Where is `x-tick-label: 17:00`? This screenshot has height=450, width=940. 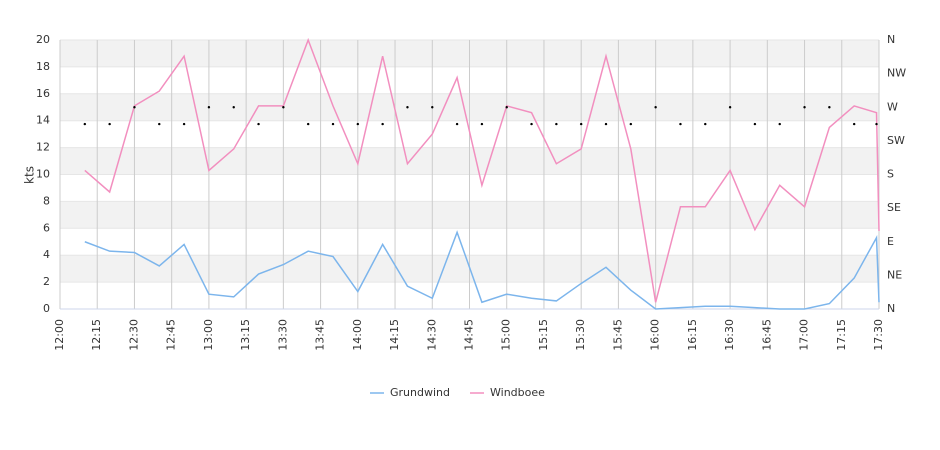
x-tick-label: 17:00 is located at coordinates (804, 335).